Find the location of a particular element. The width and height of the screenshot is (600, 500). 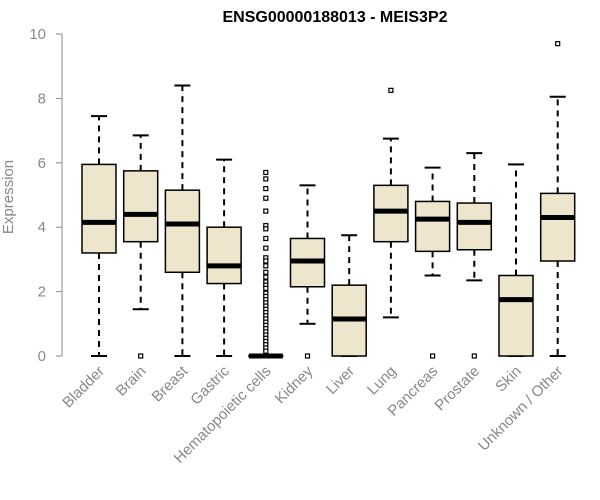

y-axis: 0 2 4 6 8 10 is located at coordinates (46, 195).